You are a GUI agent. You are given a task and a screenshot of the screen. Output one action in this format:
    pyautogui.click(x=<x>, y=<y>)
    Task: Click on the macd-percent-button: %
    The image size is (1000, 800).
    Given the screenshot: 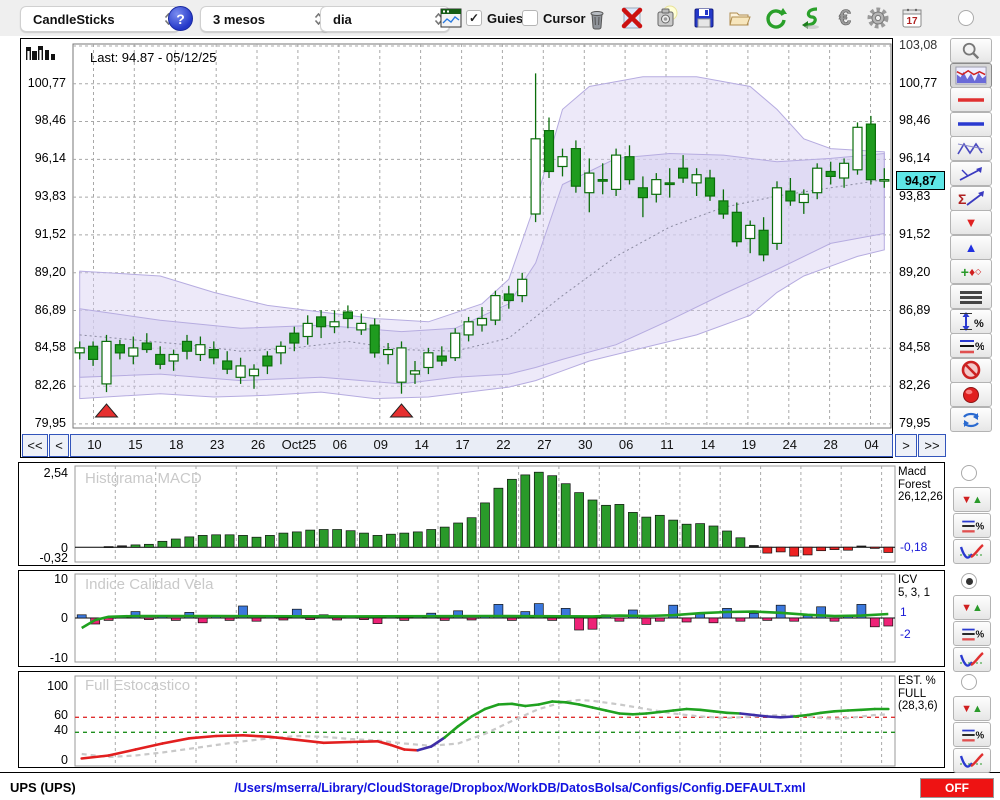 What is the action you would take?
    pyautogui.click(x=972, y=525)
    